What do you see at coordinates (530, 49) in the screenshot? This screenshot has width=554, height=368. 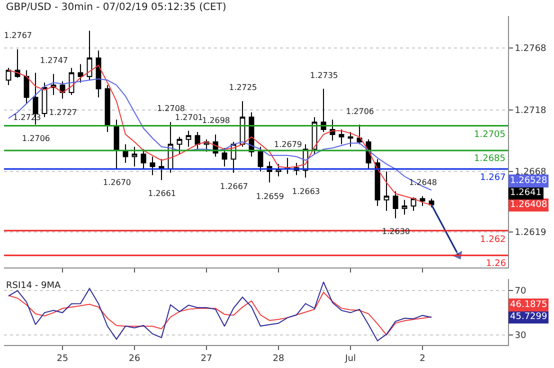 I see `y-tick-label: 1.2768` at bounding box center [530, 49].